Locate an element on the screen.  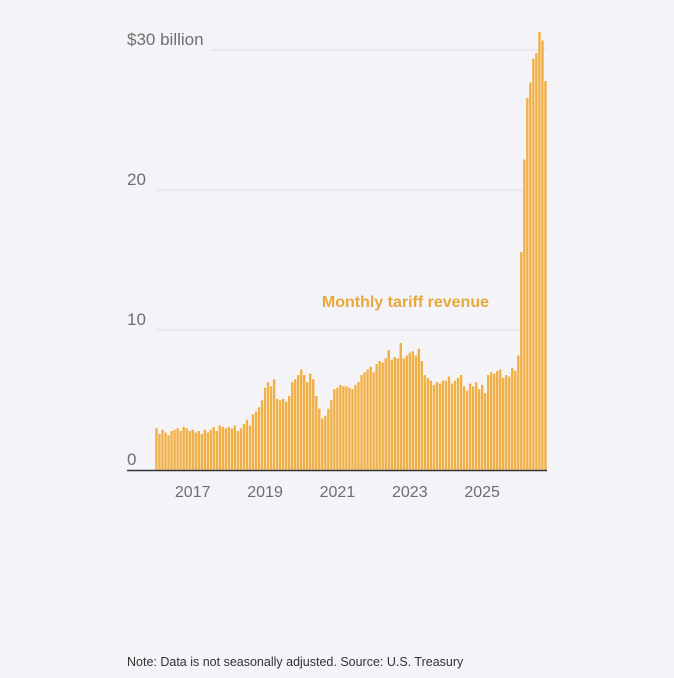
x-tick-labels: 2017 2019 2021 2023 2025 is located at coordinates (337, 492).